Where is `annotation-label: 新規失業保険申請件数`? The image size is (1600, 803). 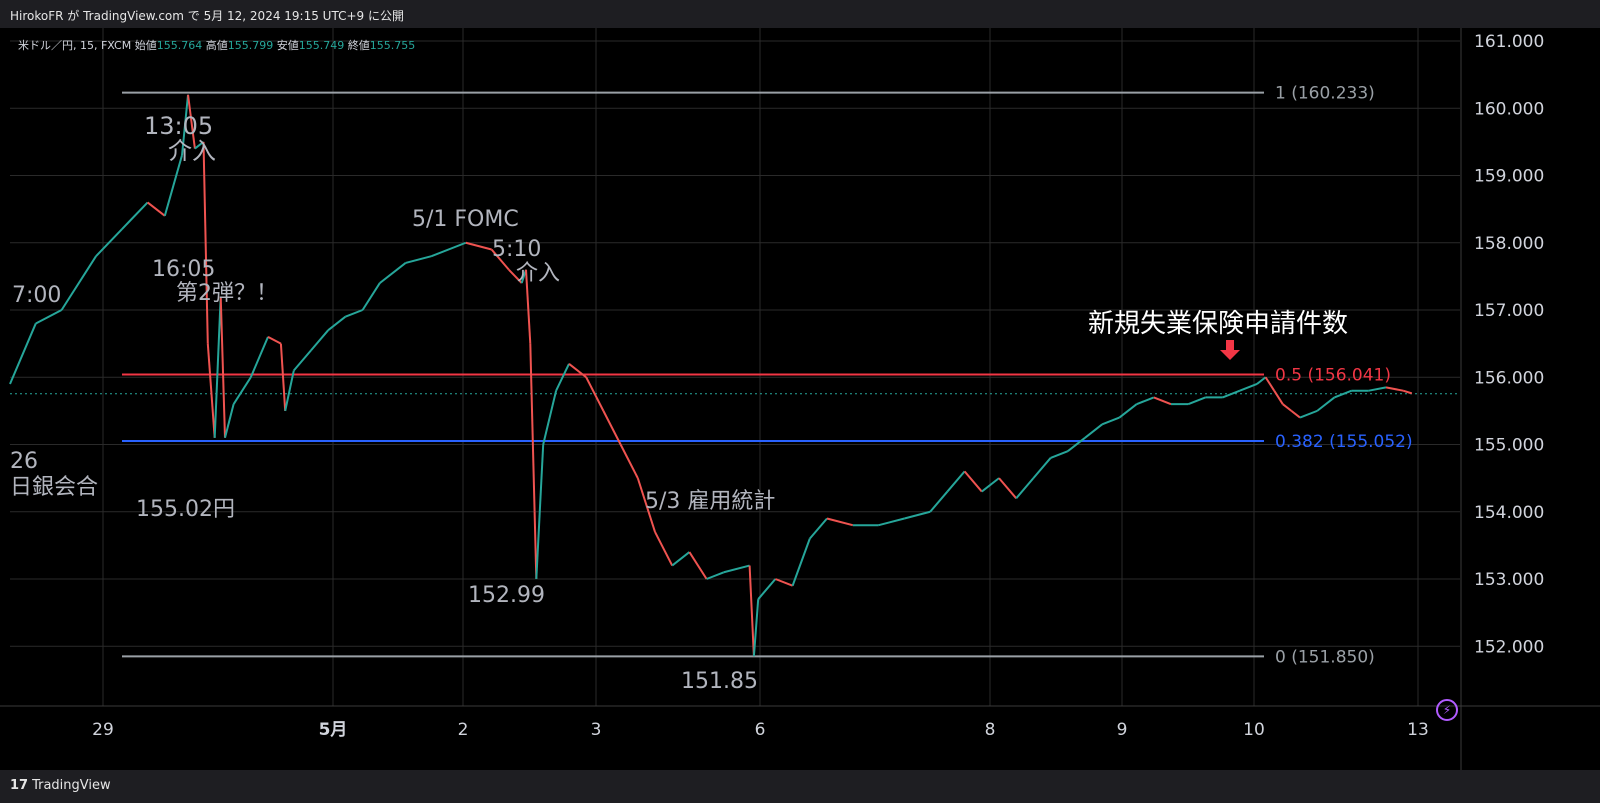 annotation-label: 新規失業保険申請件数 is located at coordinates (1218, 324).